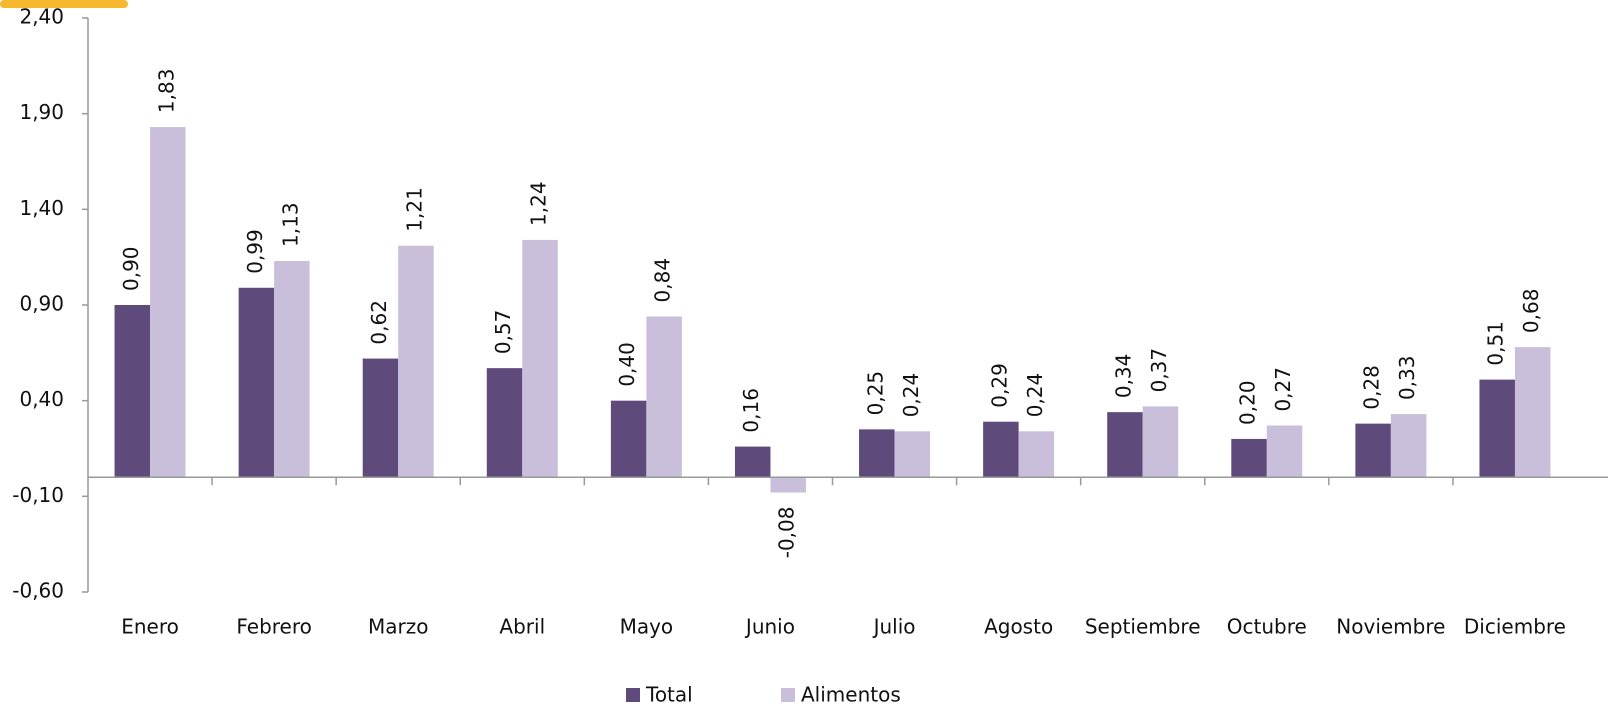 Image resolution: width=1608 pixels, height=723 pixels. I want to click on x-tick-label: Diciembre, so click(1515, 627).